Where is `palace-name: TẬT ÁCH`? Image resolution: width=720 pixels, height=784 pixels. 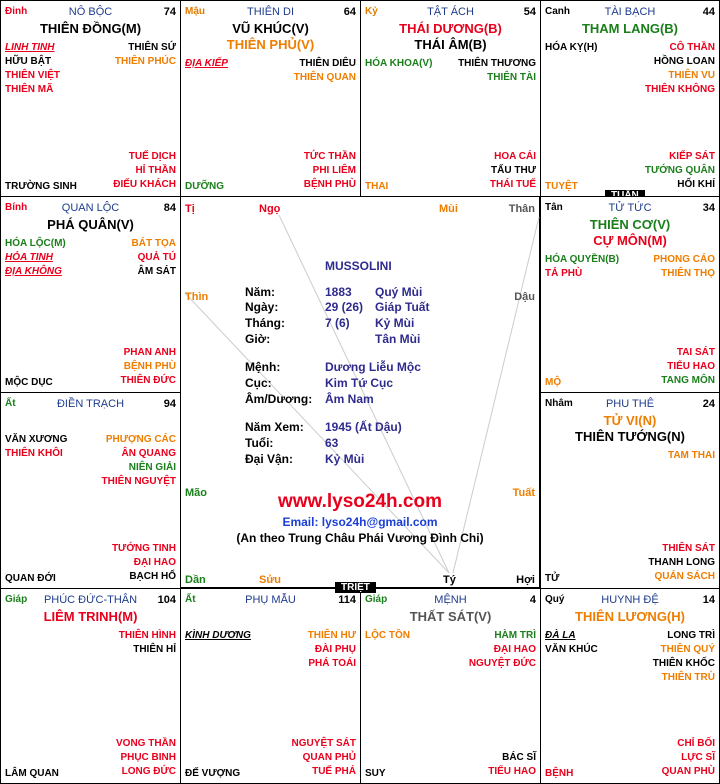 palace-name: TẬT ÁCH is located at coordinates (450, 12).